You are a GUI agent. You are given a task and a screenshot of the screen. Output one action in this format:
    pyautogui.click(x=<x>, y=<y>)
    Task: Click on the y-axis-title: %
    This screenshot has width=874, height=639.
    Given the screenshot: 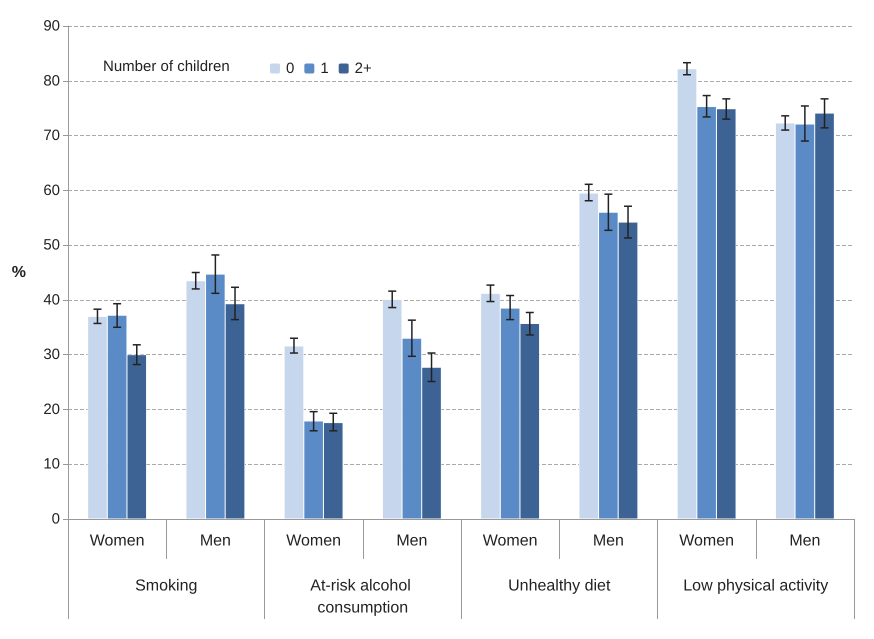 What is the action you would take?
    pyautogui.click(x=19, y=272)
    